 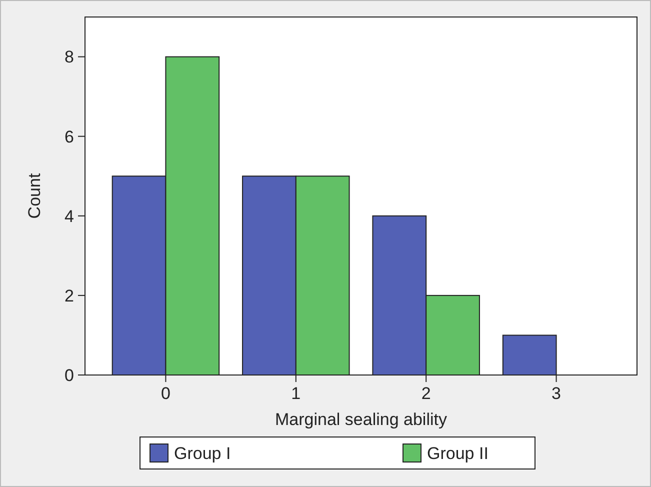 I want to click on x-axis-title: Marginal sealing ability, so click(x=361, y=419).